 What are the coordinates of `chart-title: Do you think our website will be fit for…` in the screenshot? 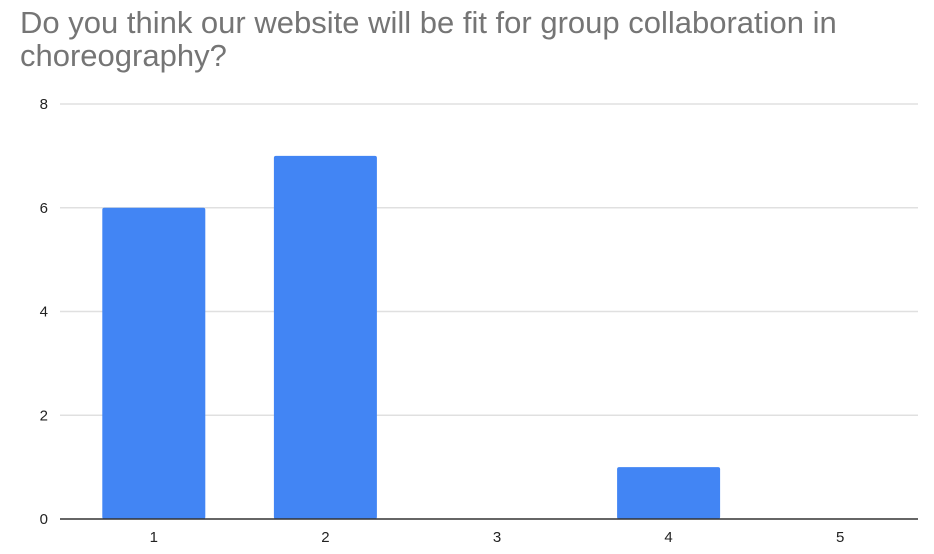 It's located at (428, 39).